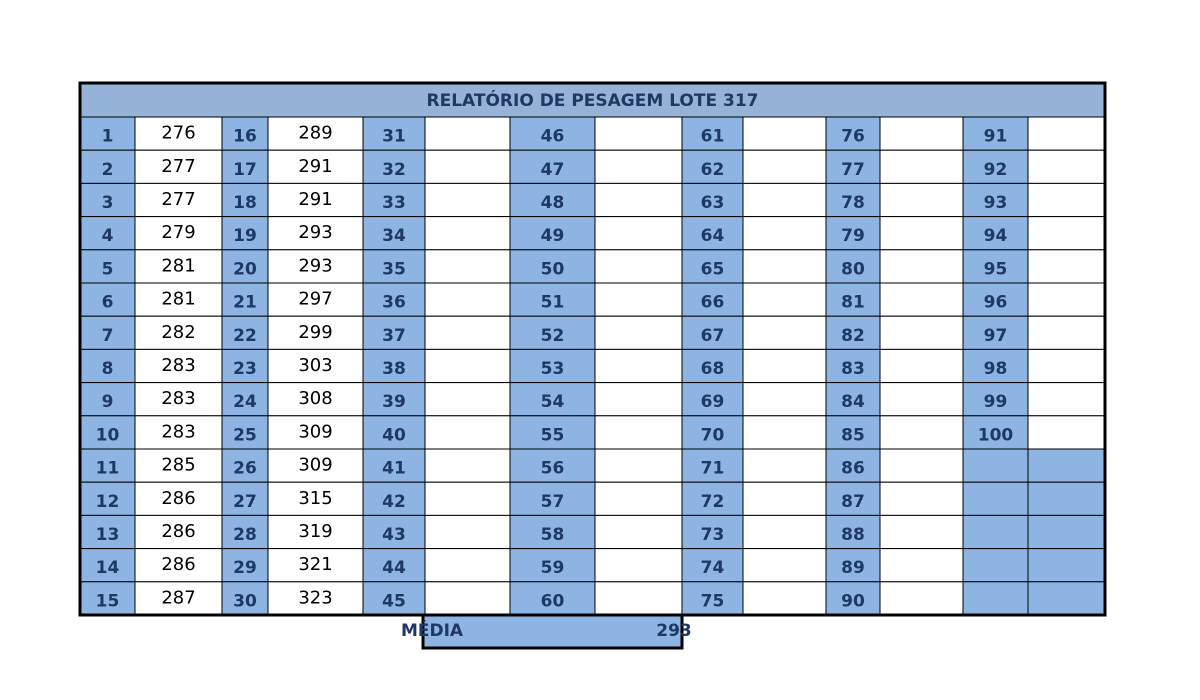 Image resolution: width=1200 pixels, height=700 pixels. What do you see at coordinates (996, 402) in the screenshot?
I see `index-number: 99` at bounding box center [996, 402].